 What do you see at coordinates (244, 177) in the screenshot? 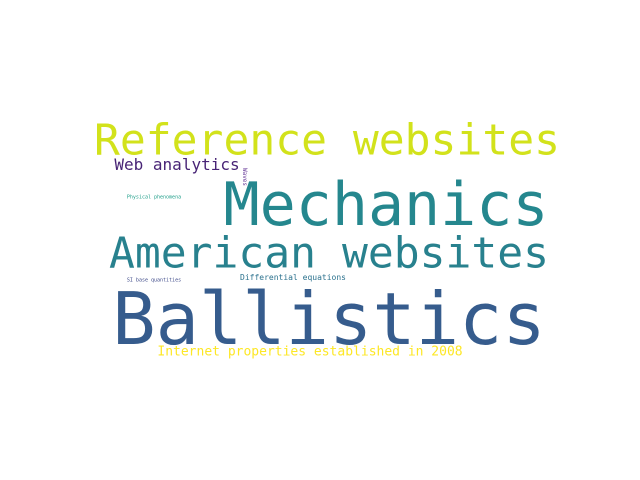
I see `word-waves: Waves` at bounding box center [244, 177].